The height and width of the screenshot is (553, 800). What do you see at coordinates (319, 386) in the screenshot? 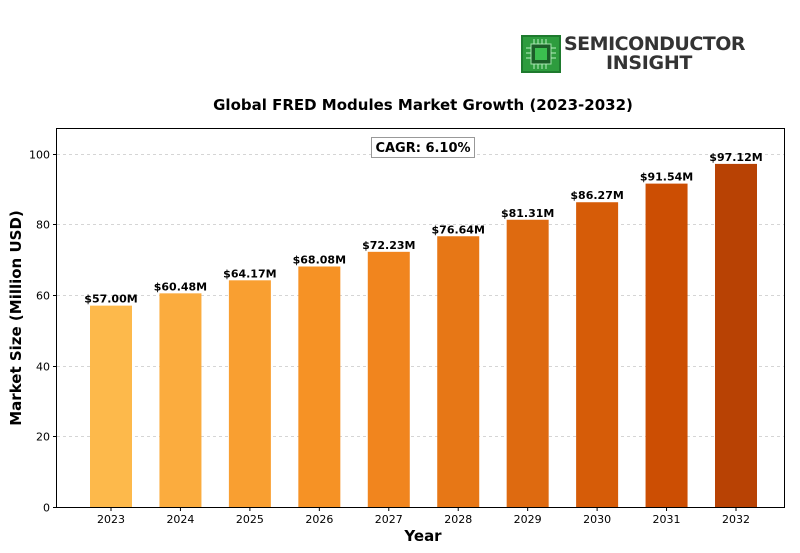
I see `bar-2026` at bounding box center [319, 386].